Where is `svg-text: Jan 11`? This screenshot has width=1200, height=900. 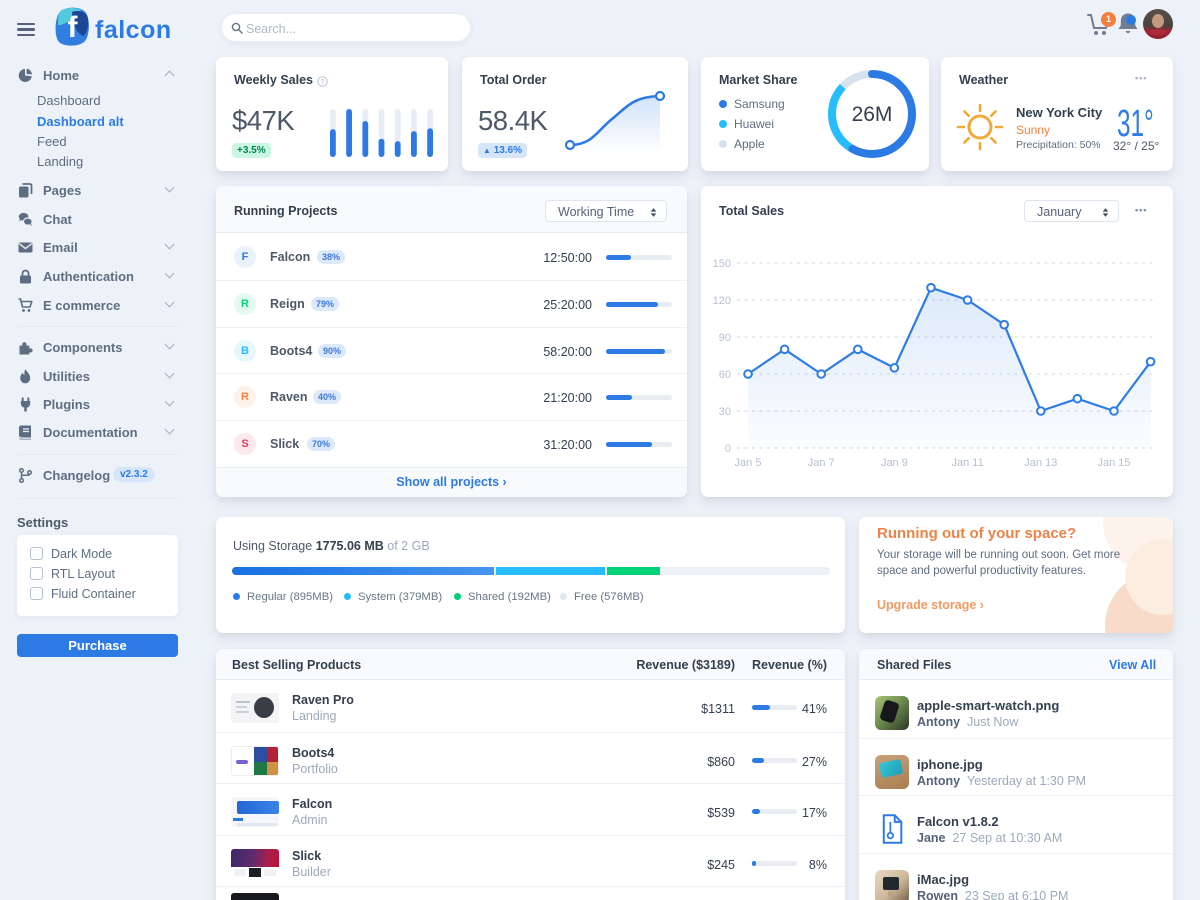
svg-text: Jan 11 is located at coordinates (967, 463).